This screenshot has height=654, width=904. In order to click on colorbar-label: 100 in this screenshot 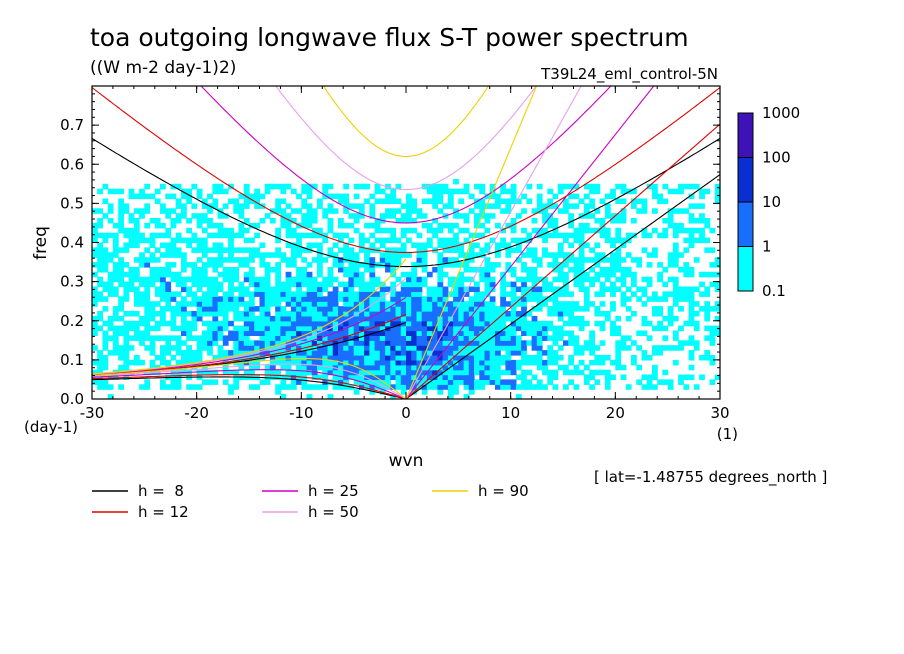, I will do `click(776, 158)`.